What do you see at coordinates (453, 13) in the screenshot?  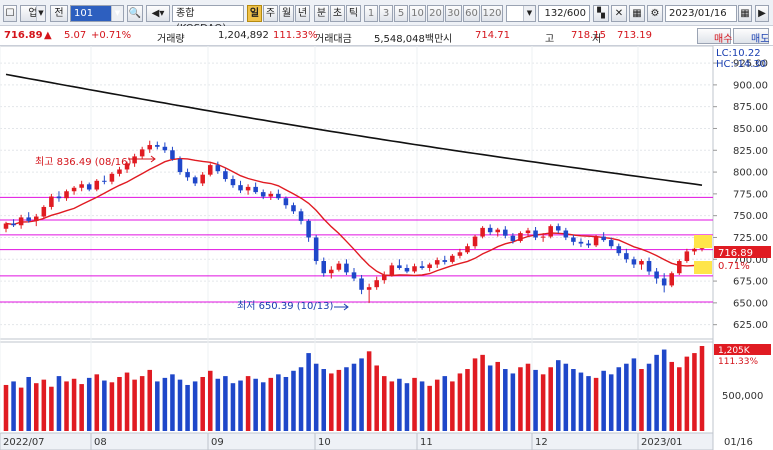 I see `interval-30-button: 30` at bounding box center [453, 13].